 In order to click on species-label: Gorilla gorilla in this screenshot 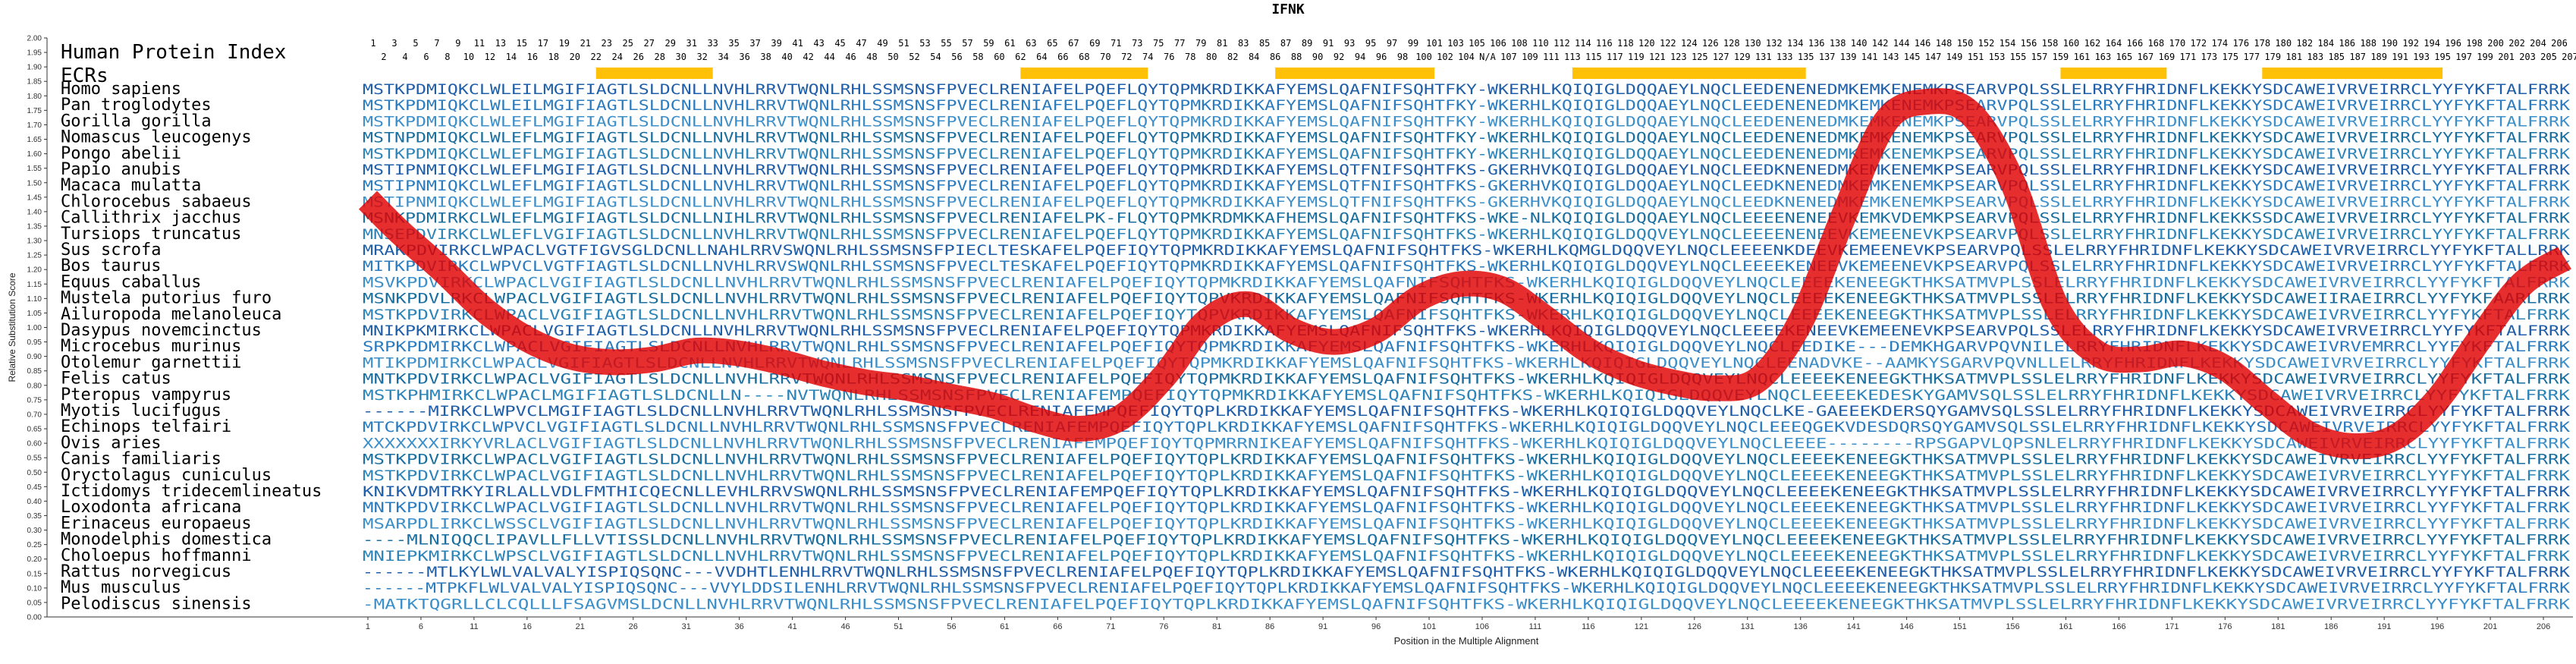, I will do `click(136, 121)`.